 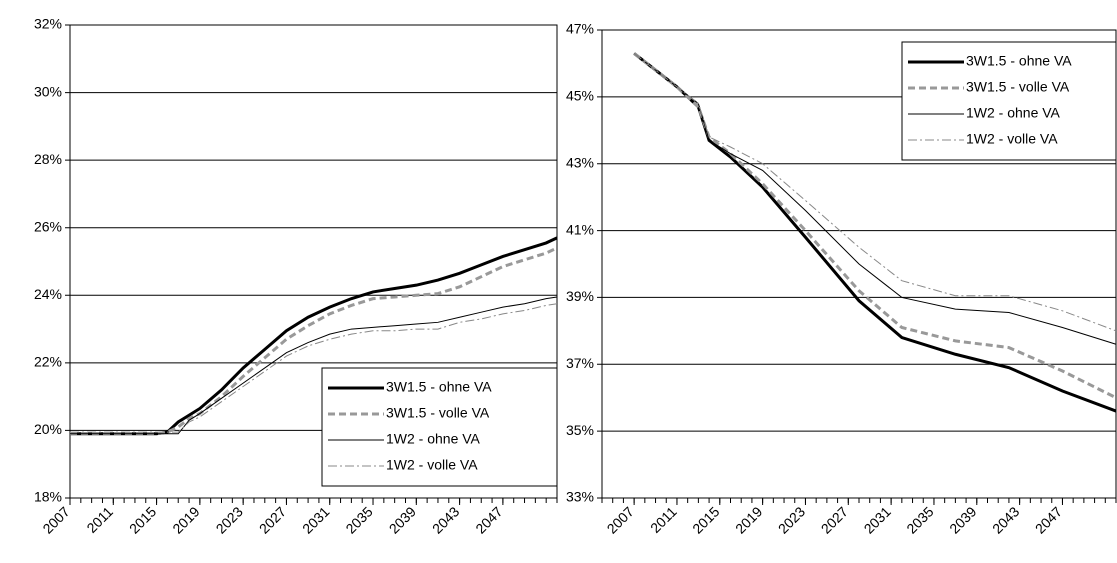 I want to click on y-tick-label: 39%, so click(x=580, y=296).